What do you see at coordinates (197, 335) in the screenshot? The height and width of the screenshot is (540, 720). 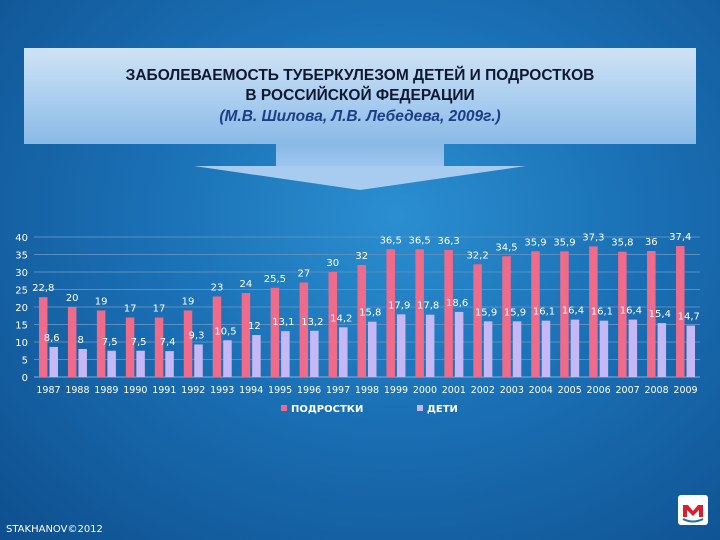 I see `data-label-children: 9,3` at bounding box center [197, 335].